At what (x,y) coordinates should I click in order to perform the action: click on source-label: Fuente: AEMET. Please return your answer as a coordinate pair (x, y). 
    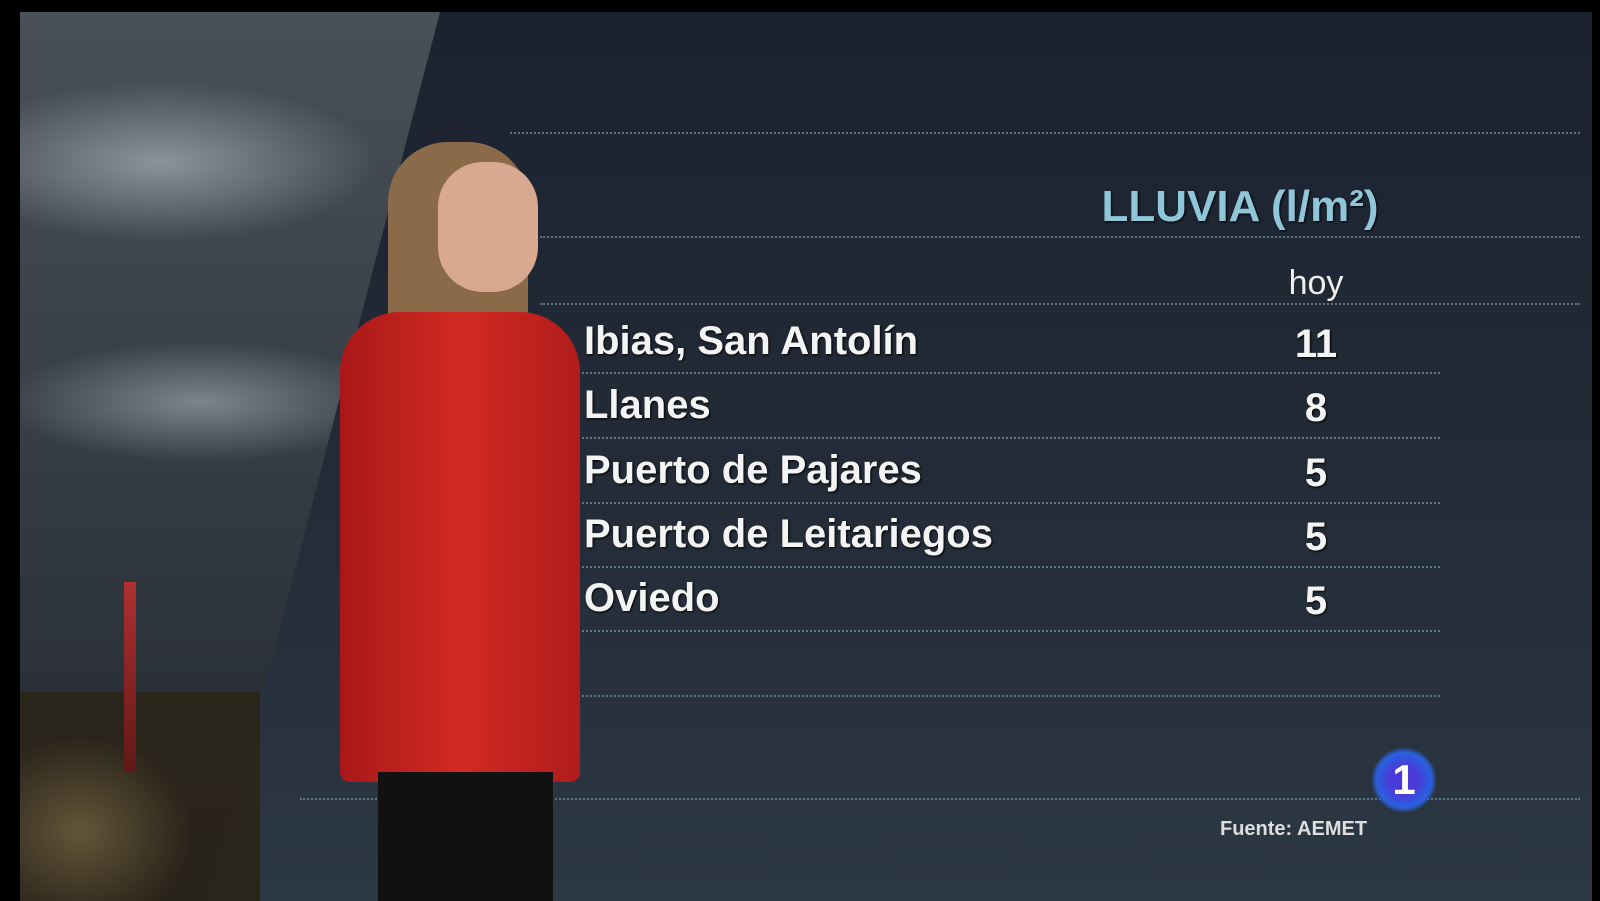
    Looking at the image, I should click on (1294, 829).